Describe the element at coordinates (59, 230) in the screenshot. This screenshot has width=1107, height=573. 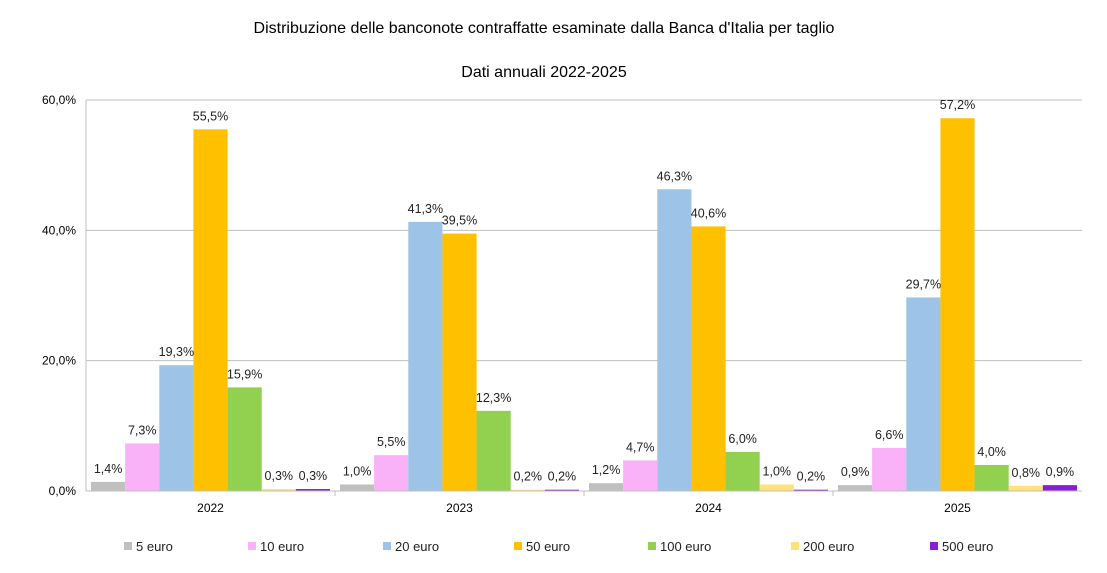
I see `y-tick-label: 40,0%` at that location.